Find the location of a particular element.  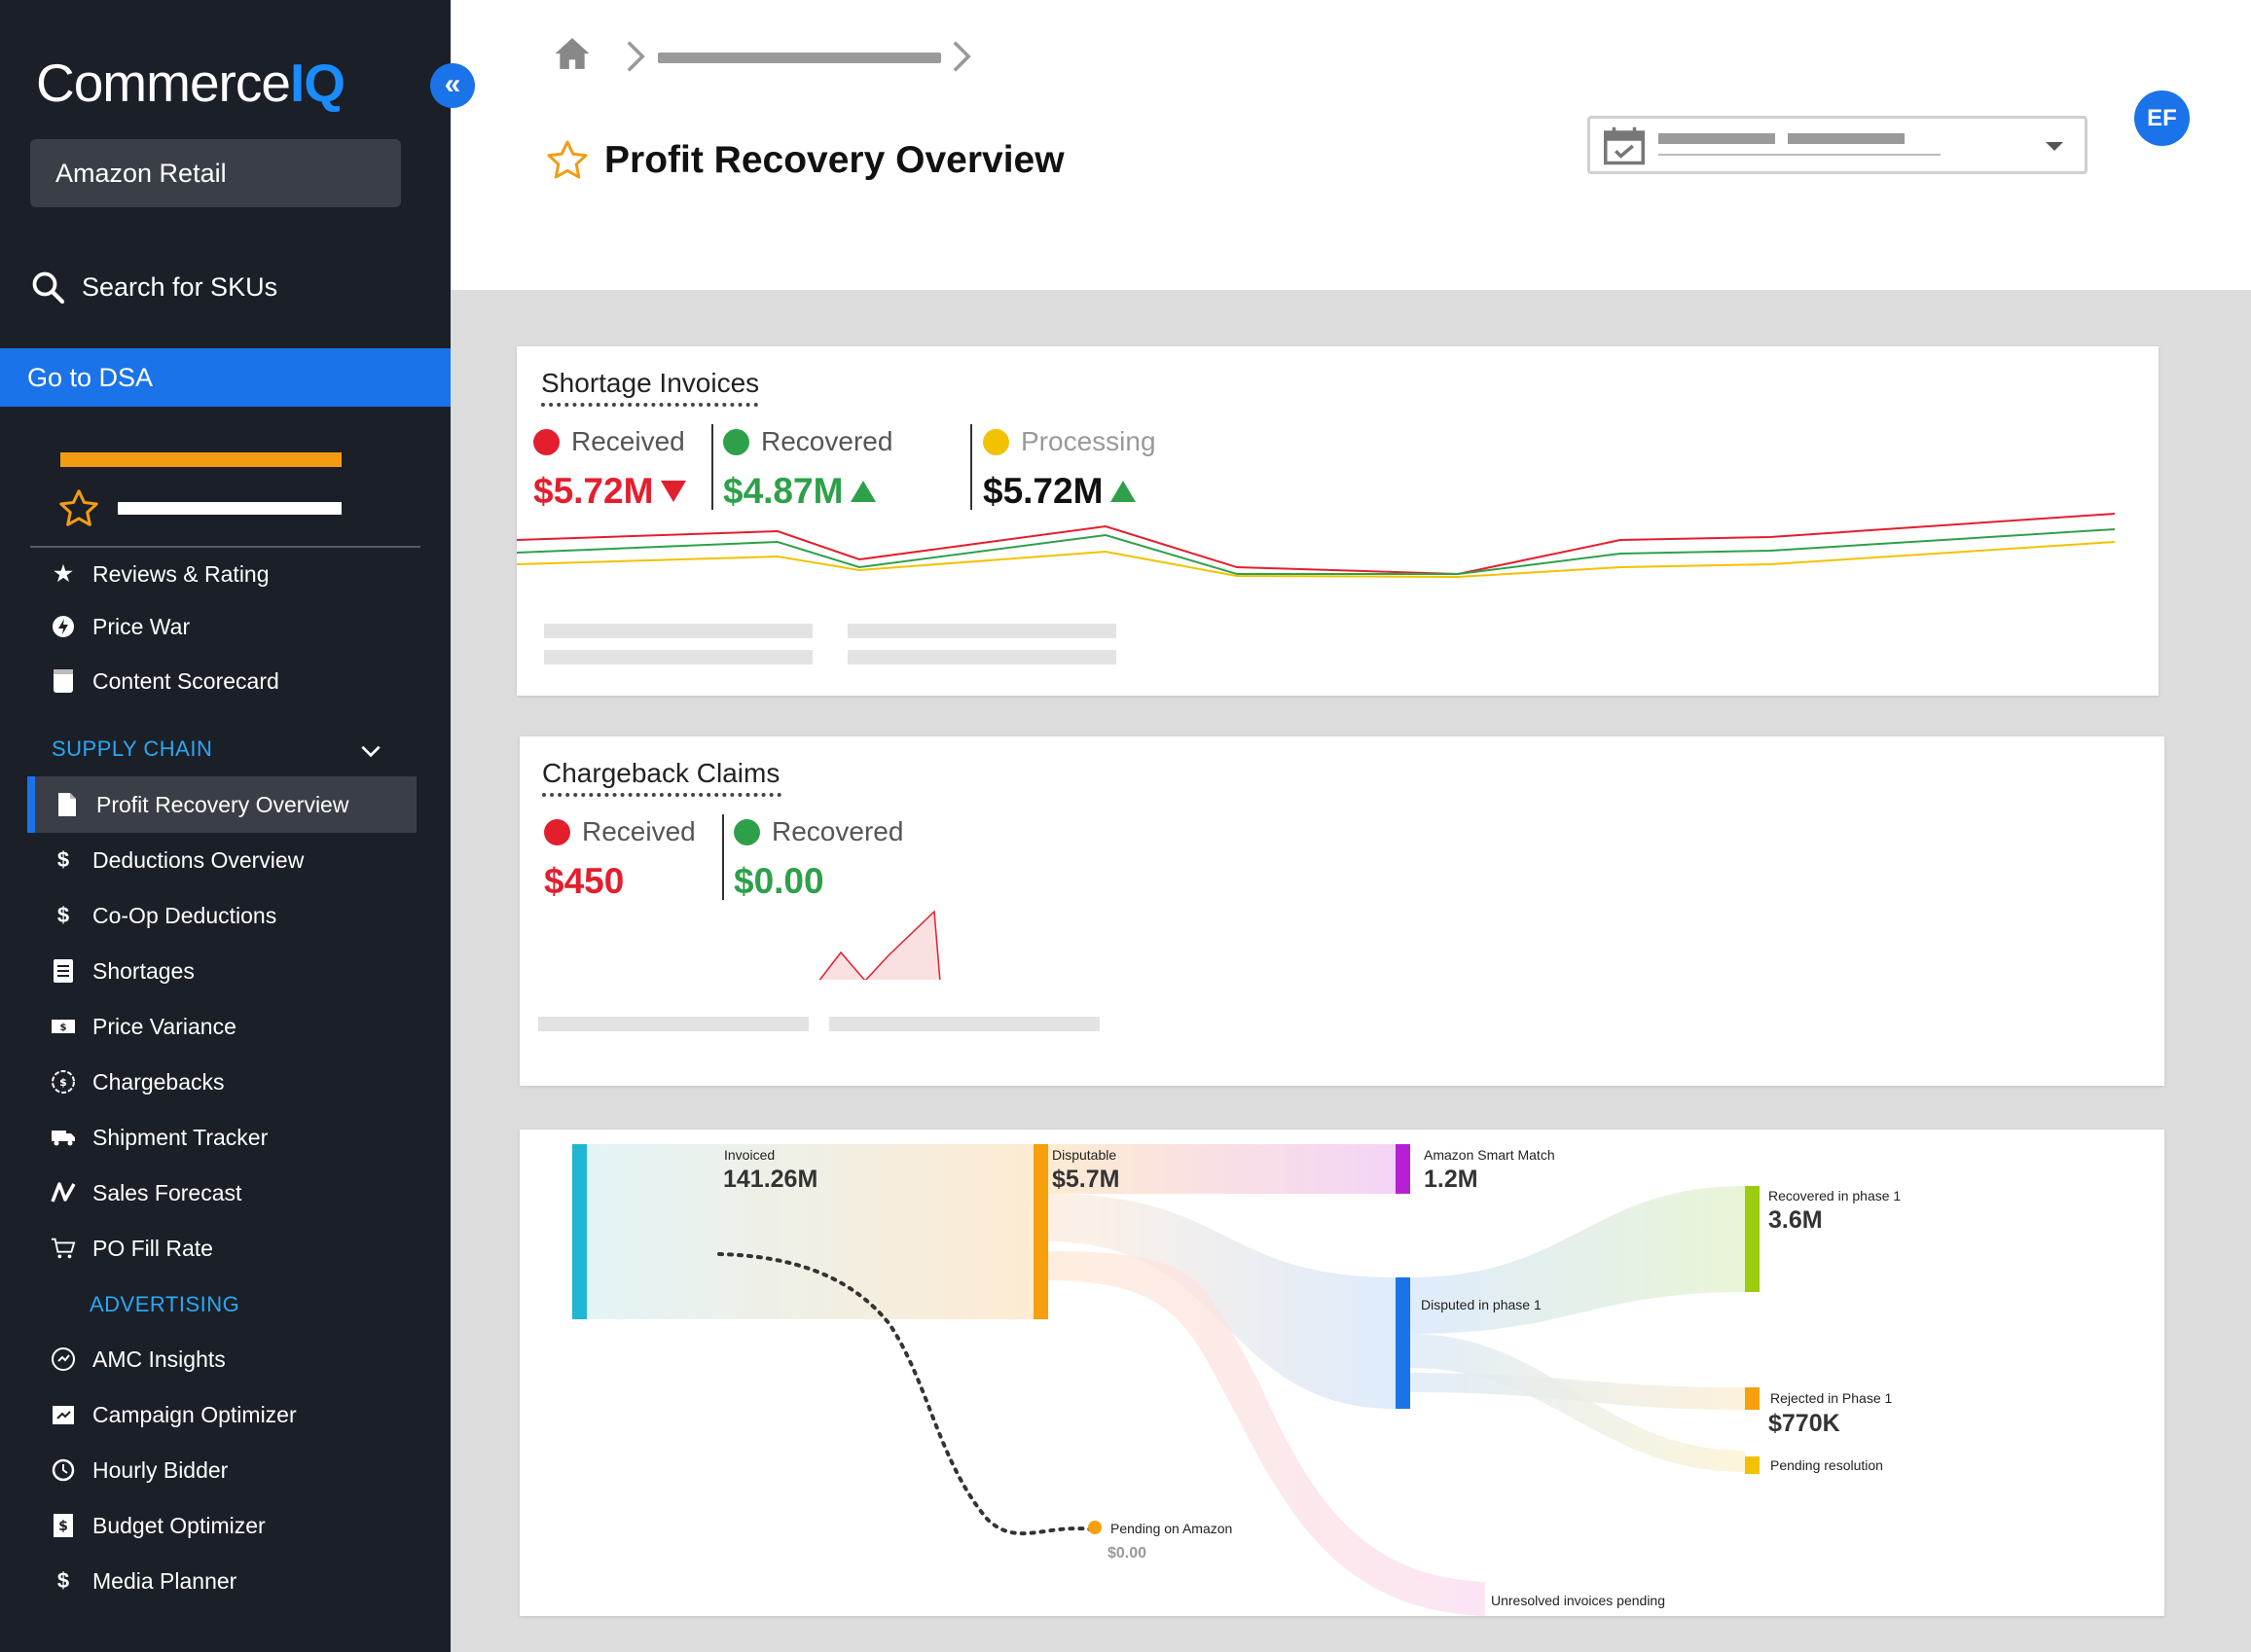

received-area is located at coordinates (879, 945).